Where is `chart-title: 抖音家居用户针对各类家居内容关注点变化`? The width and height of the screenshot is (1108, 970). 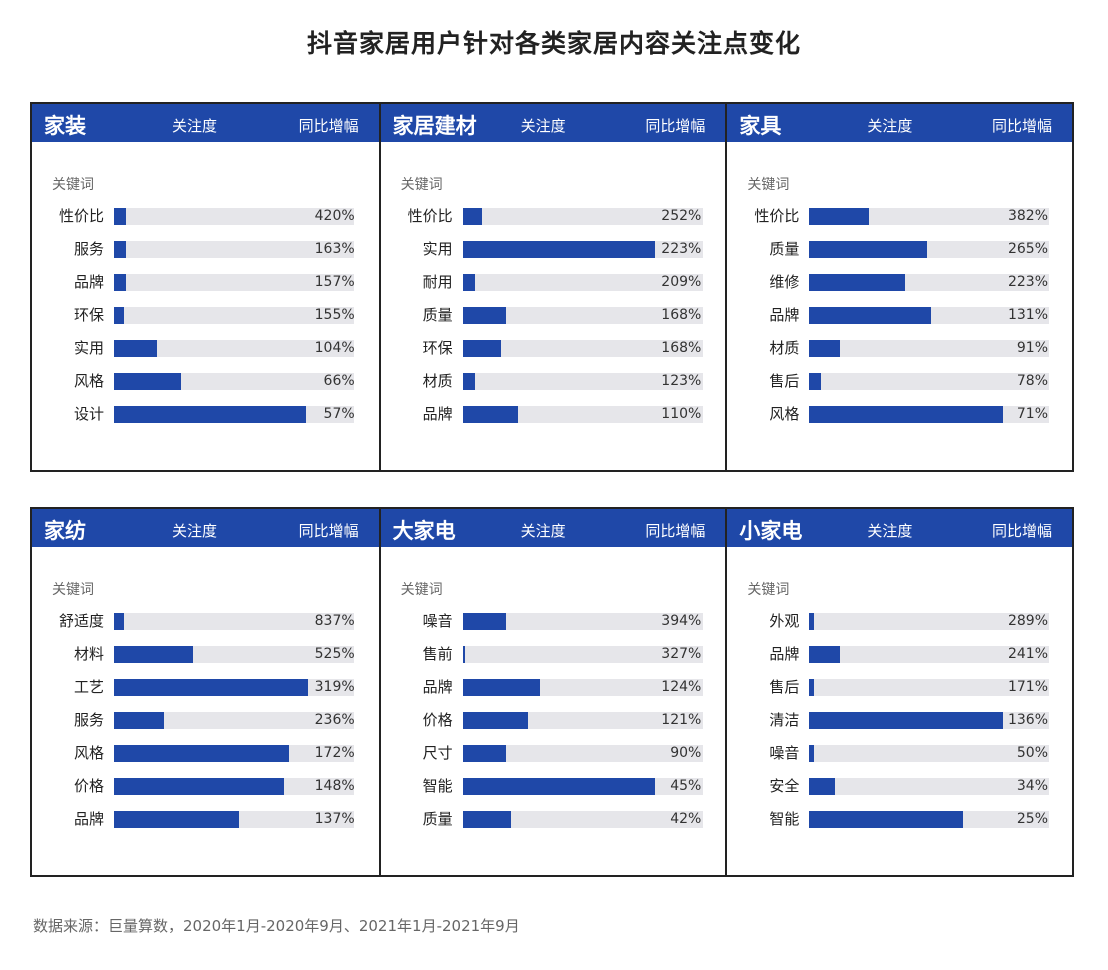 chart-title: 抖音家居用户针对各类家居内容关注点变化 is located at coordinates (553, 43).